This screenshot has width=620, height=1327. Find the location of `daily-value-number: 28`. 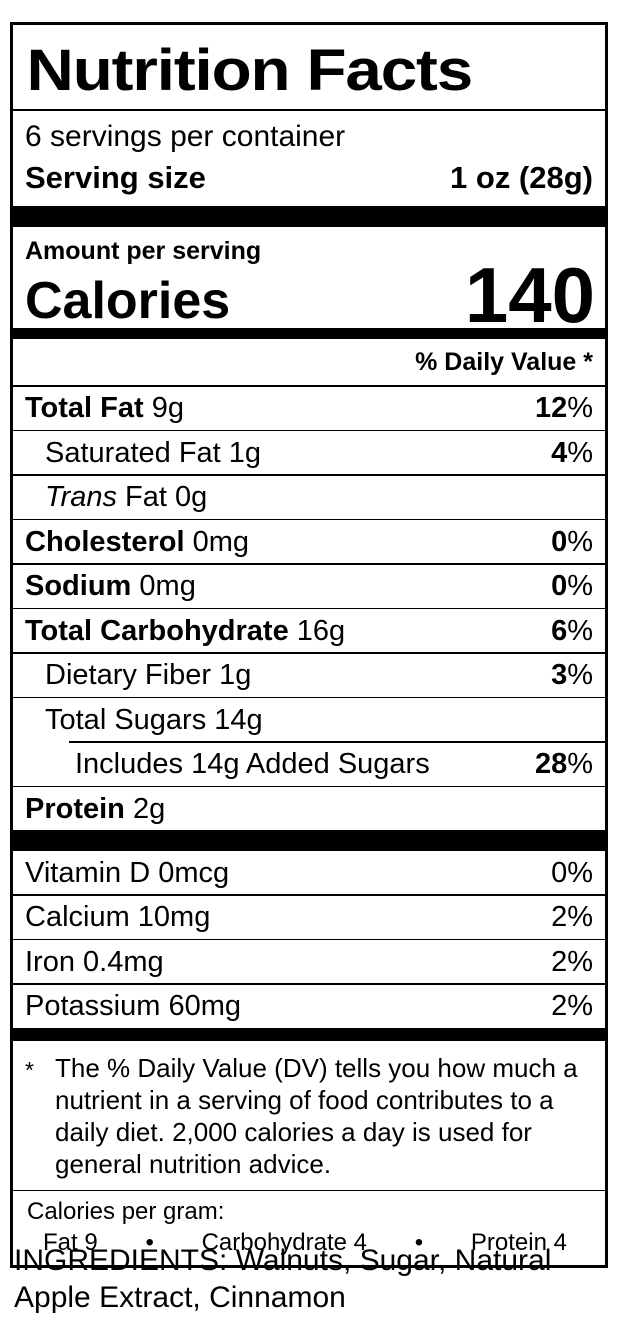

daily-value-number: 28 is located at coordinates (551, 764).